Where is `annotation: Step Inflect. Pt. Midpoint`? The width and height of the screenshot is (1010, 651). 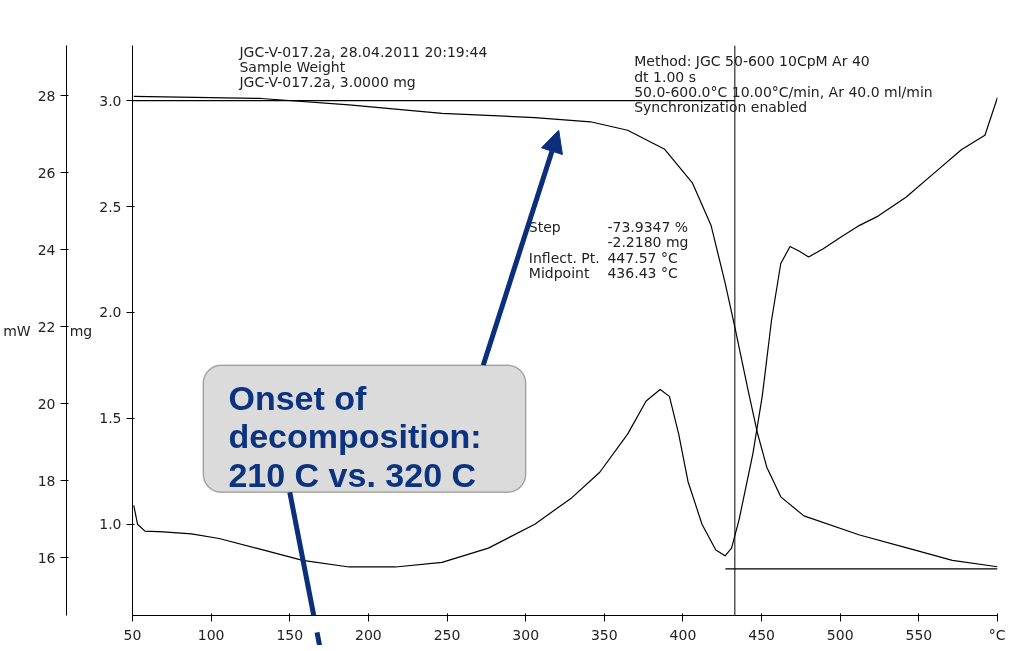 annotation: Step Inflect. Pt. Midpoint is located at coordinates (564, 250).